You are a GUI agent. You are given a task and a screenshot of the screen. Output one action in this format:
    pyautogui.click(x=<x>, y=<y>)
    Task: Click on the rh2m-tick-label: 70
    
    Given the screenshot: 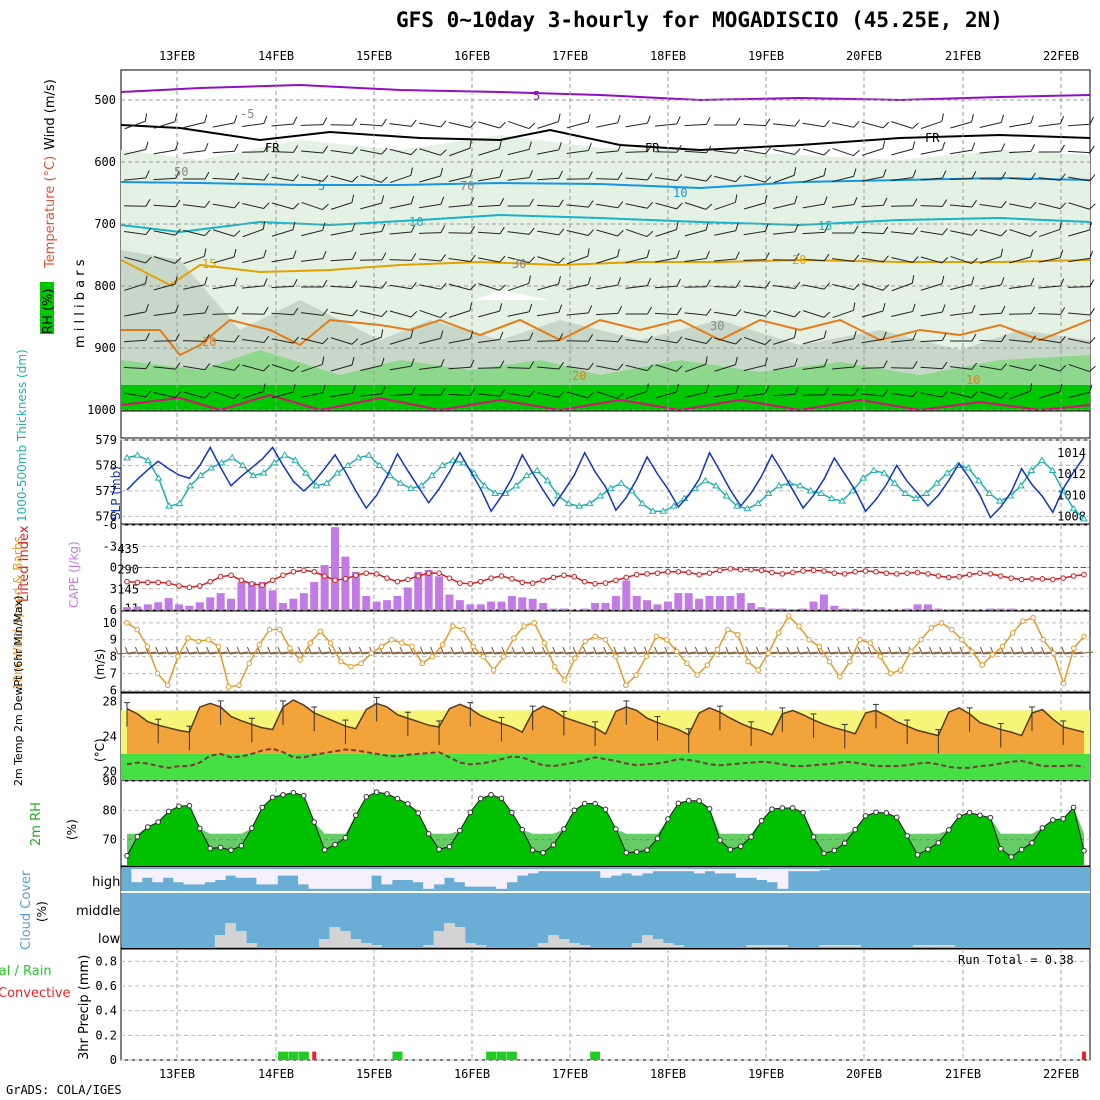 What is the action you would take?
    pyautogui.click(x=110, y=840)
    